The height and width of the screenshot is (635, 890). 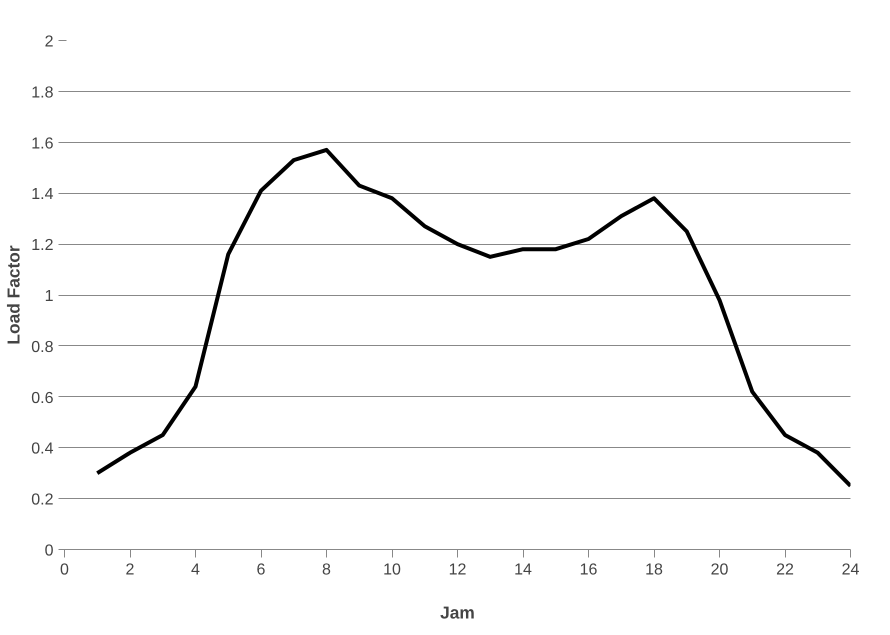 What do you see at coordinates (851, 570) in the screenshot?
I see `x-tick-label: 24` at bounding box center [851, 570].